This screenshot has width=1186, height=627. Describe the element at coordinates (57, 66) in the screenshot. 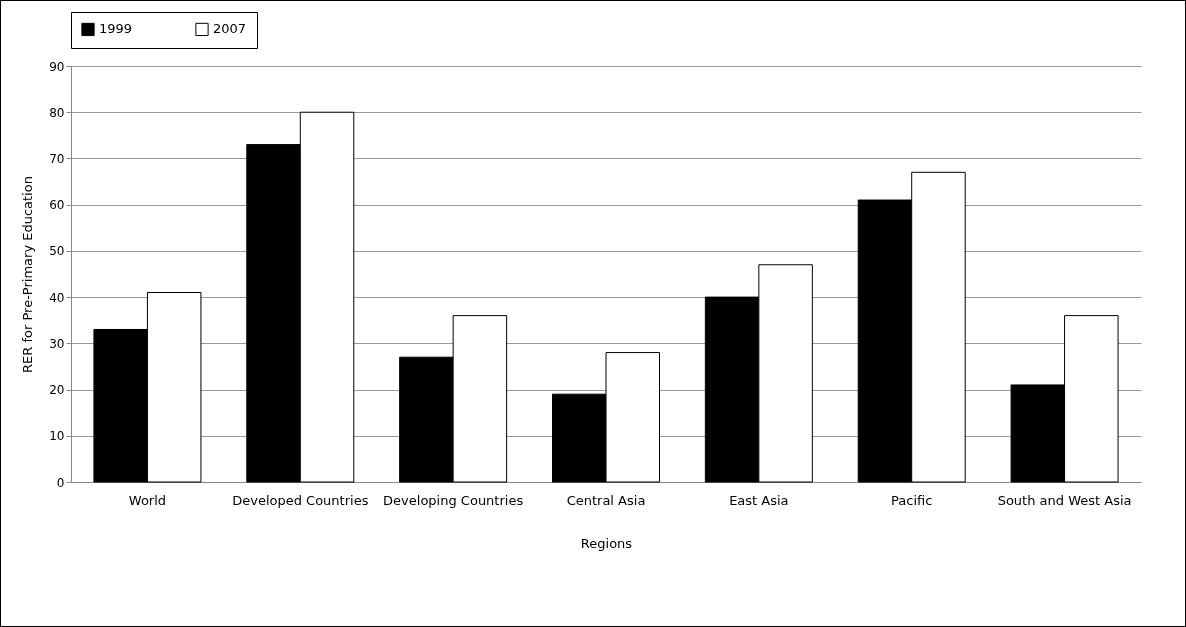

I see `y-tick-label: 90` at that location.